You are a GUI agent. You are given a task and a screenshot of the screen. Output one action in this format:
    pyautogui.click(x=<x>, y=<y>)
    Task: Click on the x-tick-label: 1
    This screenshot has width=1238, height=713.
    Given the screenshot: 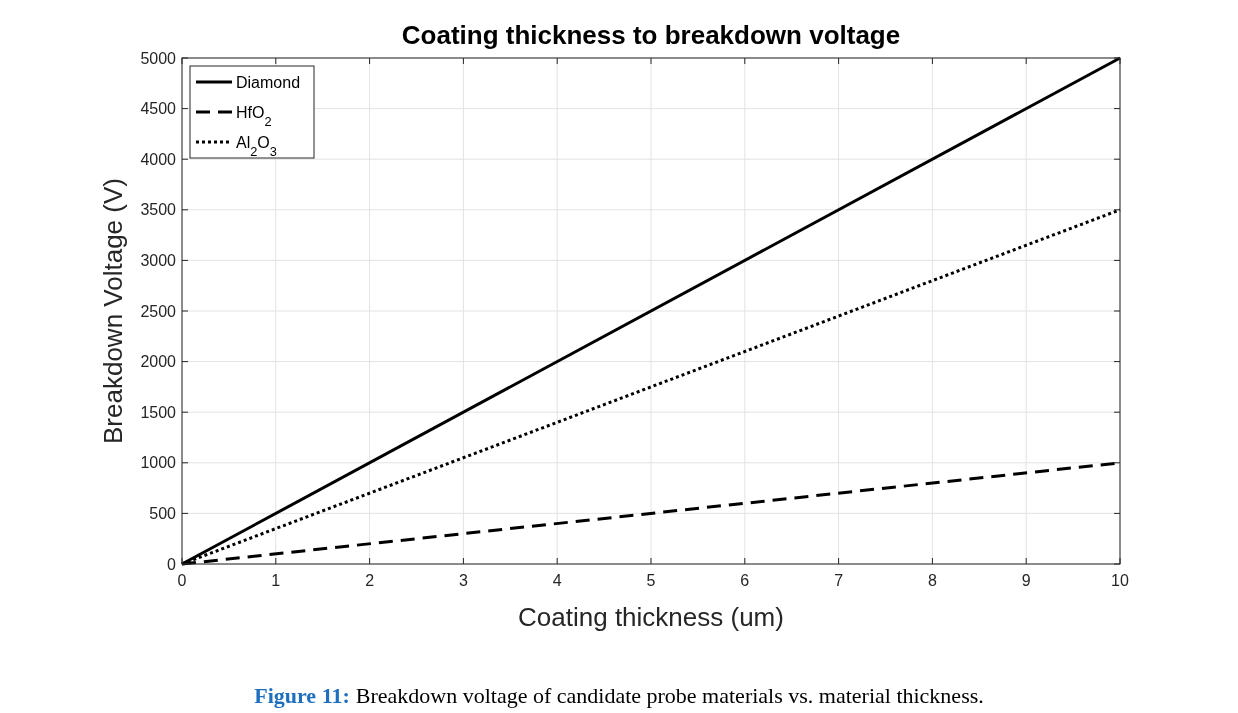 What is the action you would take?
    pyautogui.click(x=276, y=580)
    